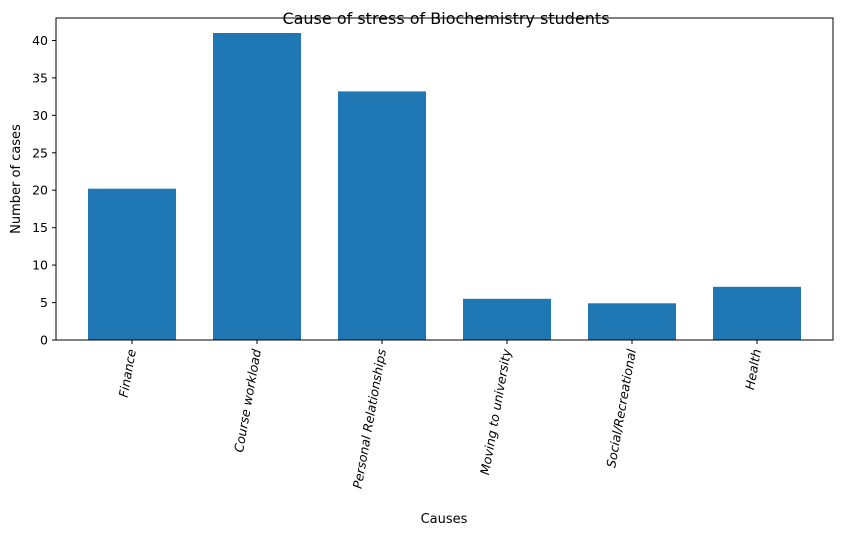 The image size is (841, 535). I want to click on x-tick-label-0: Finance, so click(127, 373).